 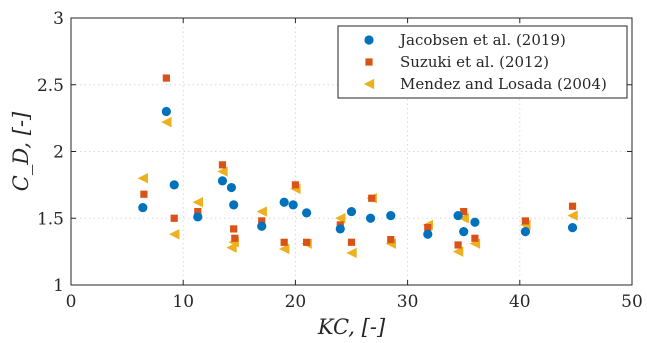 What do you see at coordinates (474, 62) in the screenshot?
I see `legend-label: Suzuki et al. (2012)` at bounding box center [474, 62].